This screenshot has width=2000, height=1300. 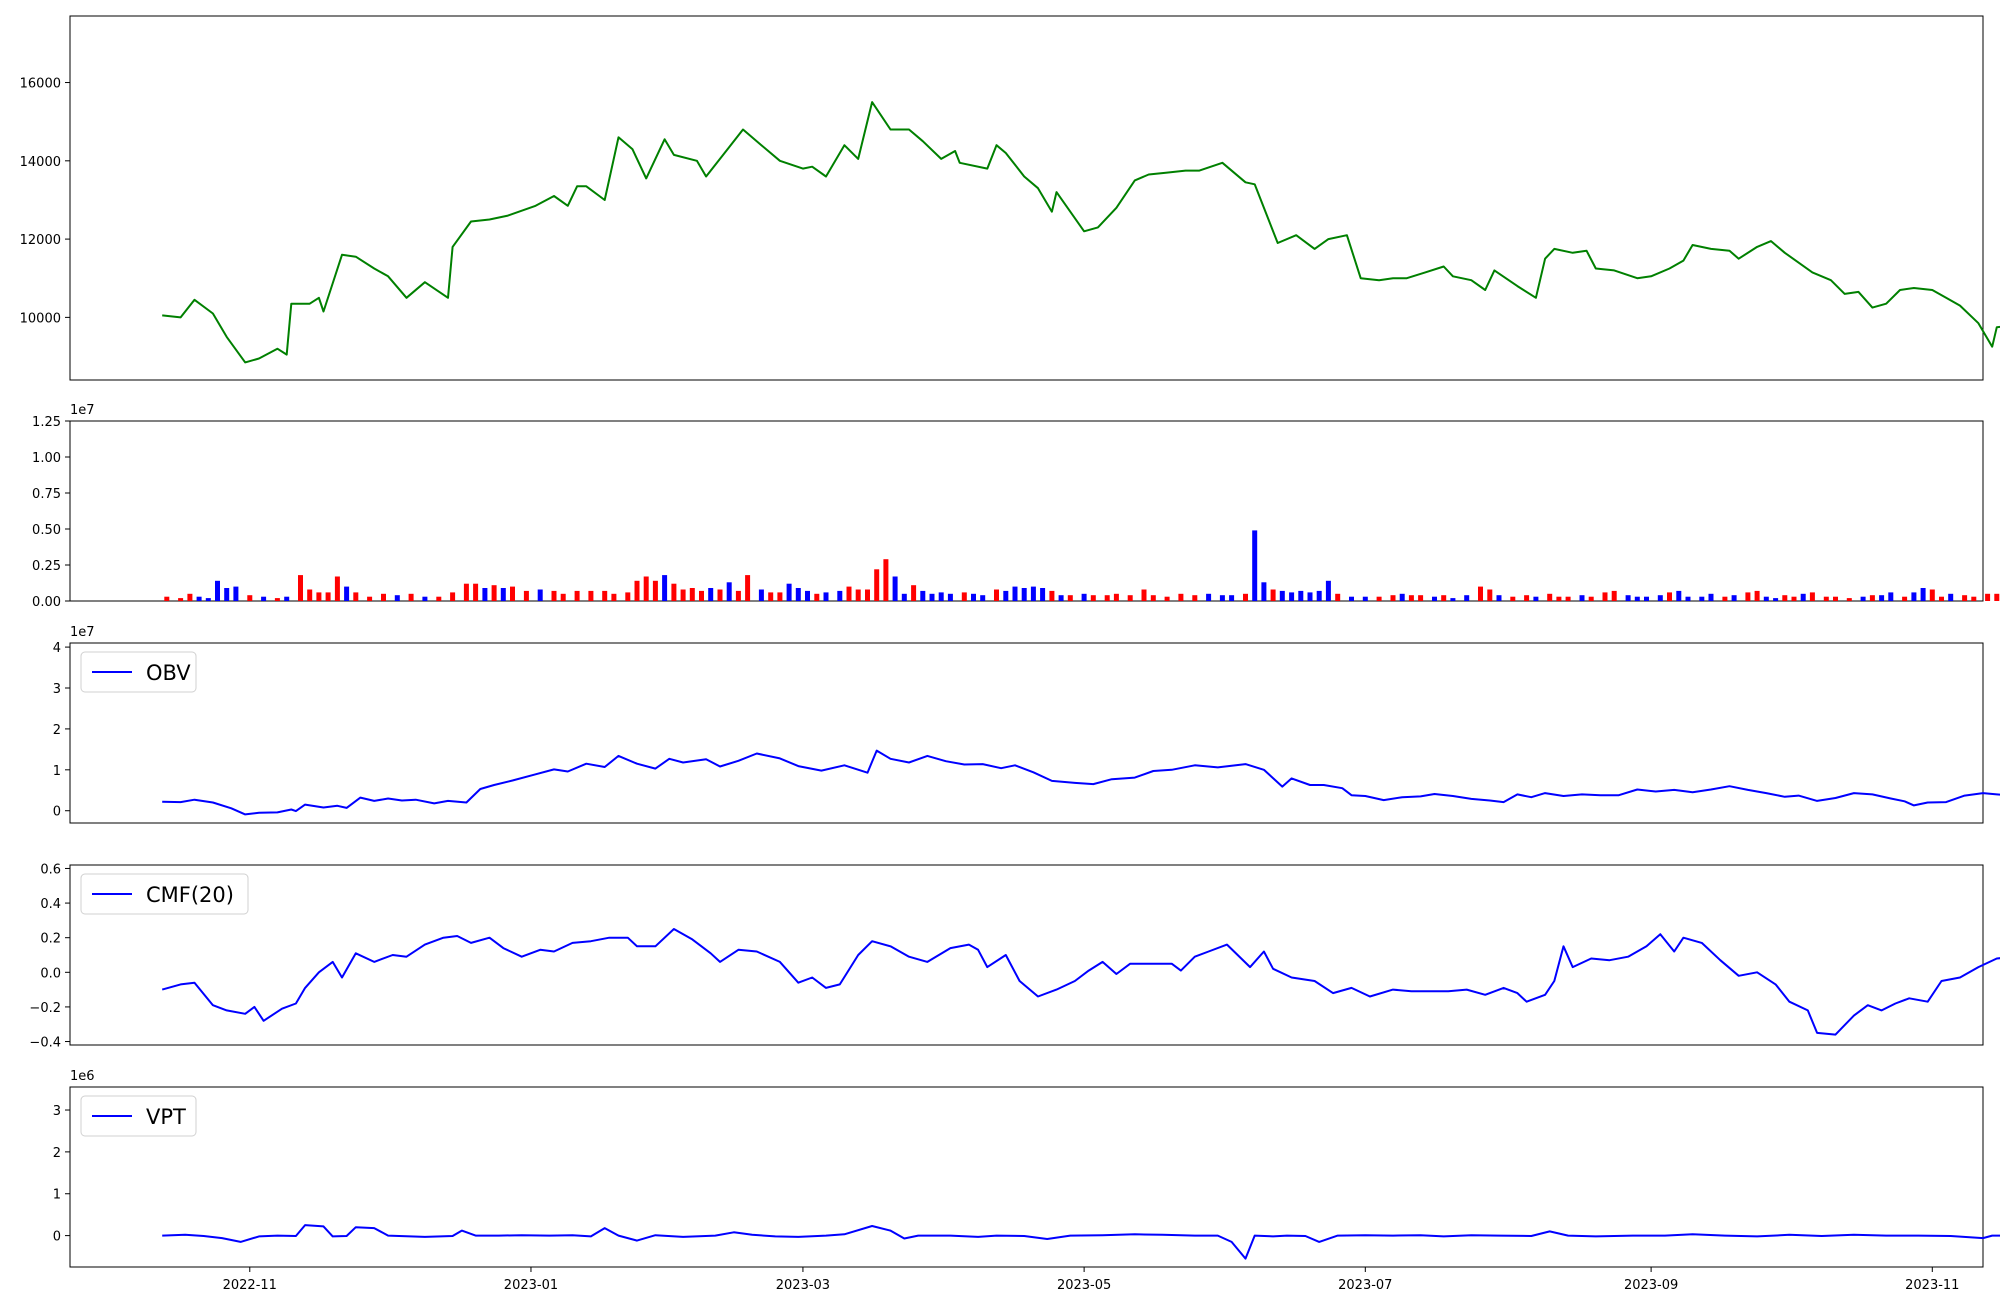 I want to click on y-tick-label: 0.0, so click(x=50, y=973).